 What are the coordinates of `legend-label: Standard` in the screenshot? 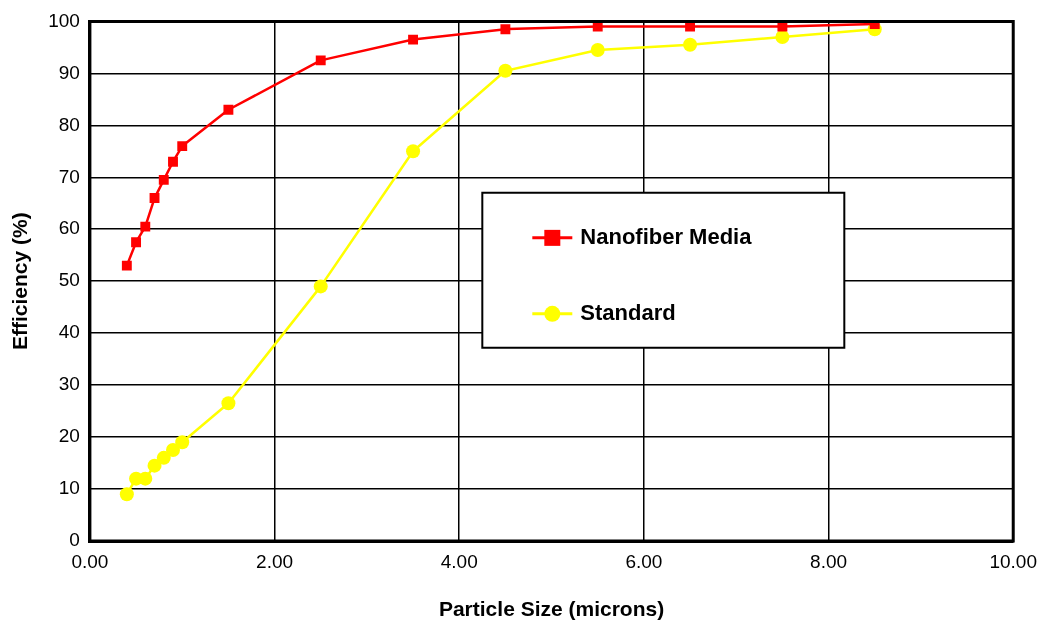 It's located at (628, 312).